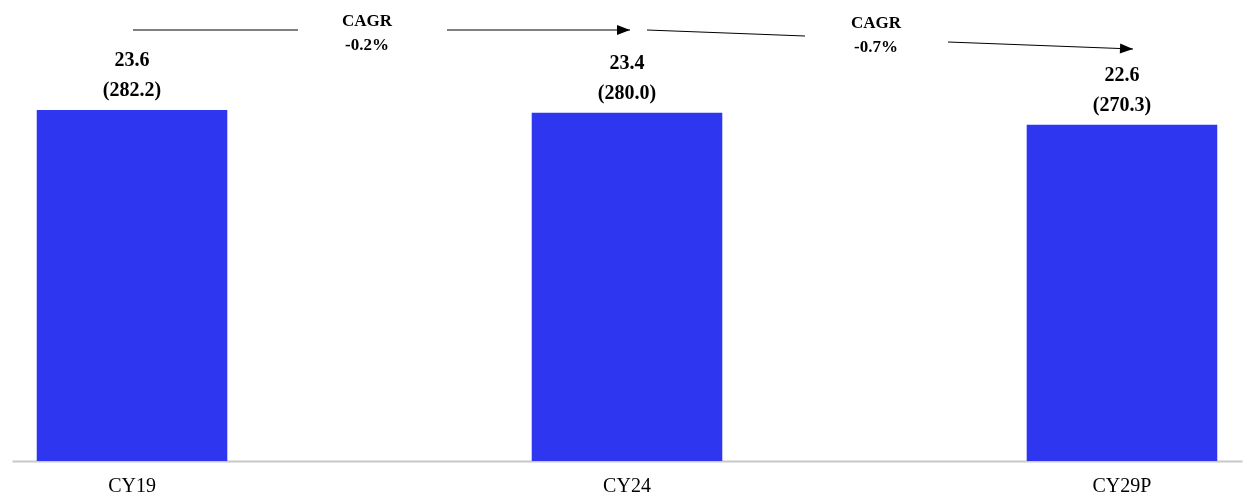 The height and width of the screenshot is (499, 1250). Describe the element at coordinates (367, 32) in the screenshot. I see `text: CAGR -0.2%` at that location.